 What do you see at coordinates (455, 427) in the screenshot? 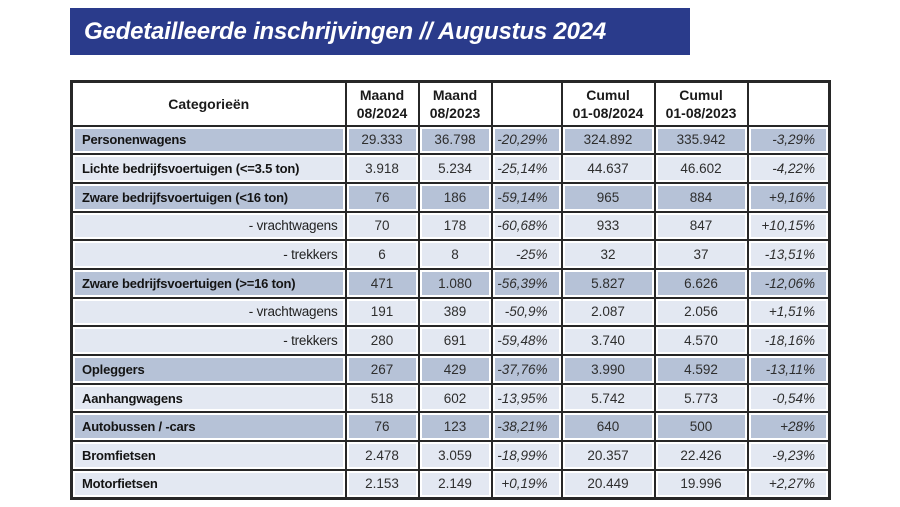
I see `month-2023-cell: 123` at bounding box center [455, 427].